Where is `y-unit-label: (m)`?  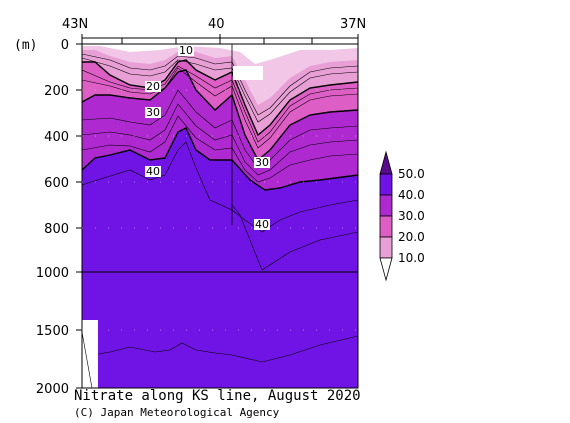 y-unit-label: (m) is located at coordinates (25, 45).